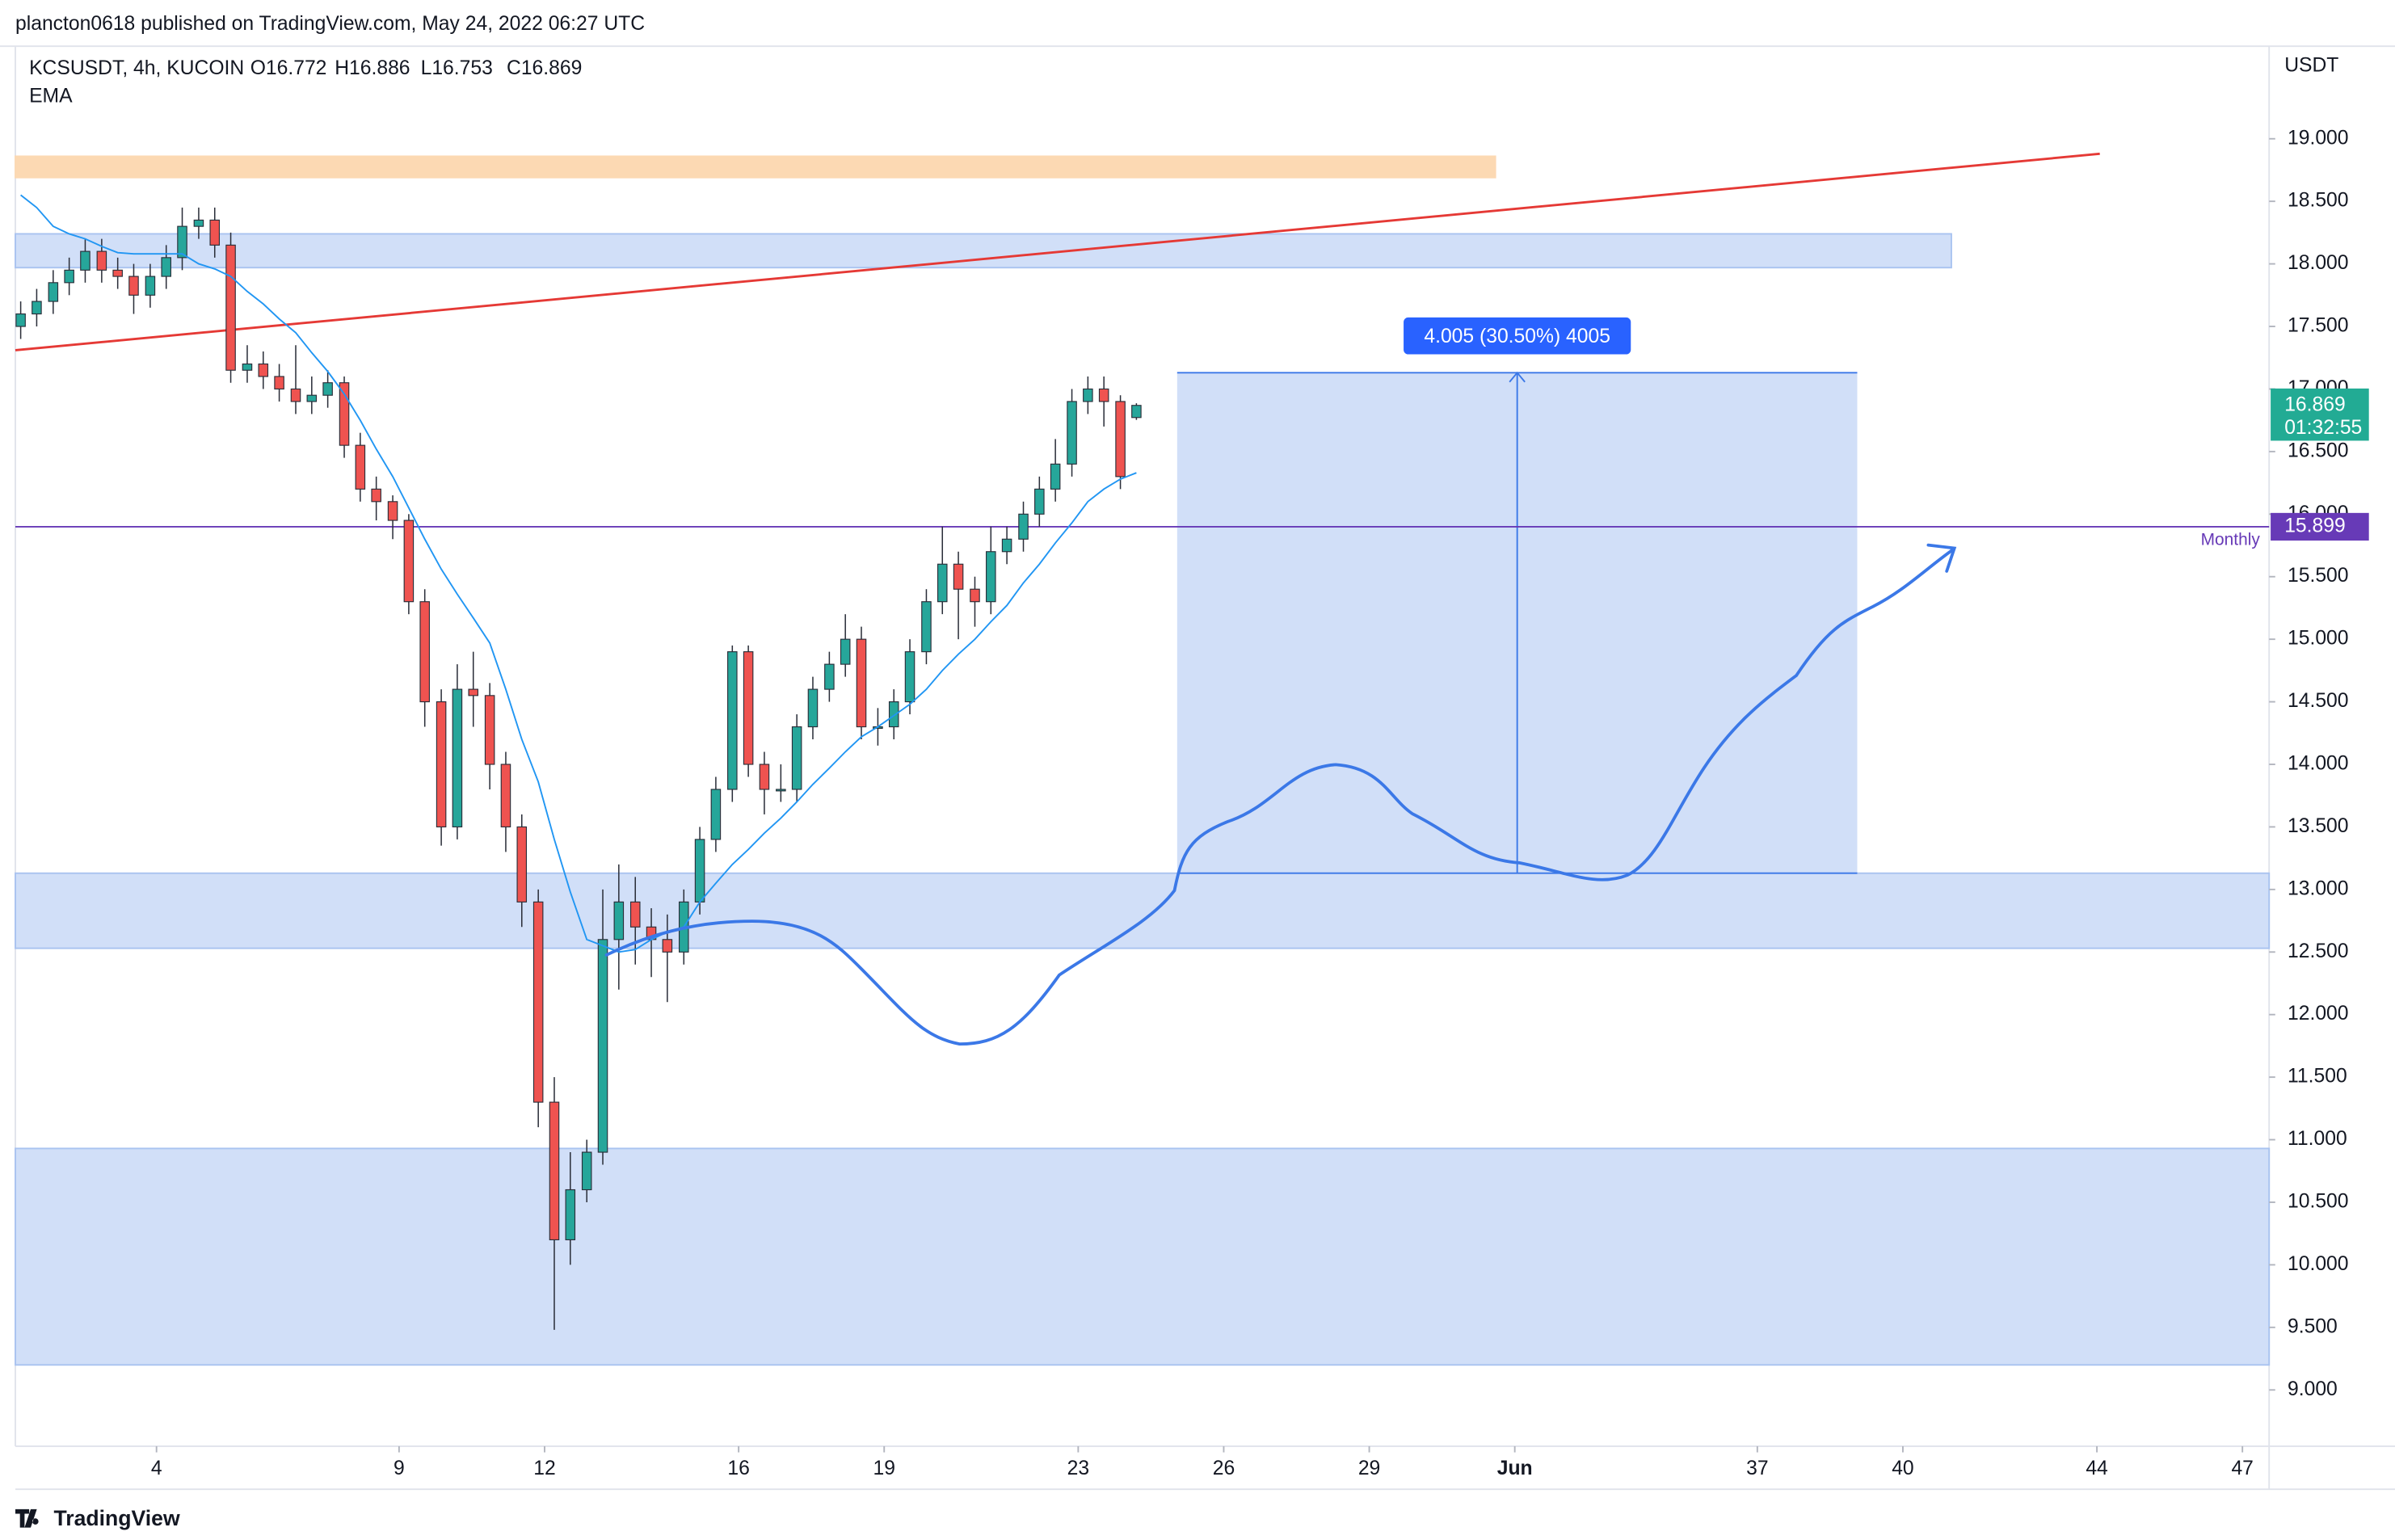  I want to click on trendline, so click(1058, 251).